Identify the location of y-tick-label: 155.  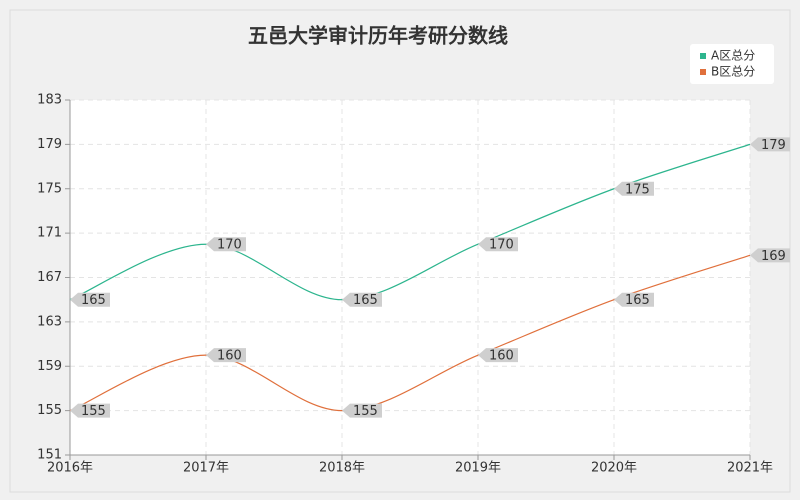
(49, 410).